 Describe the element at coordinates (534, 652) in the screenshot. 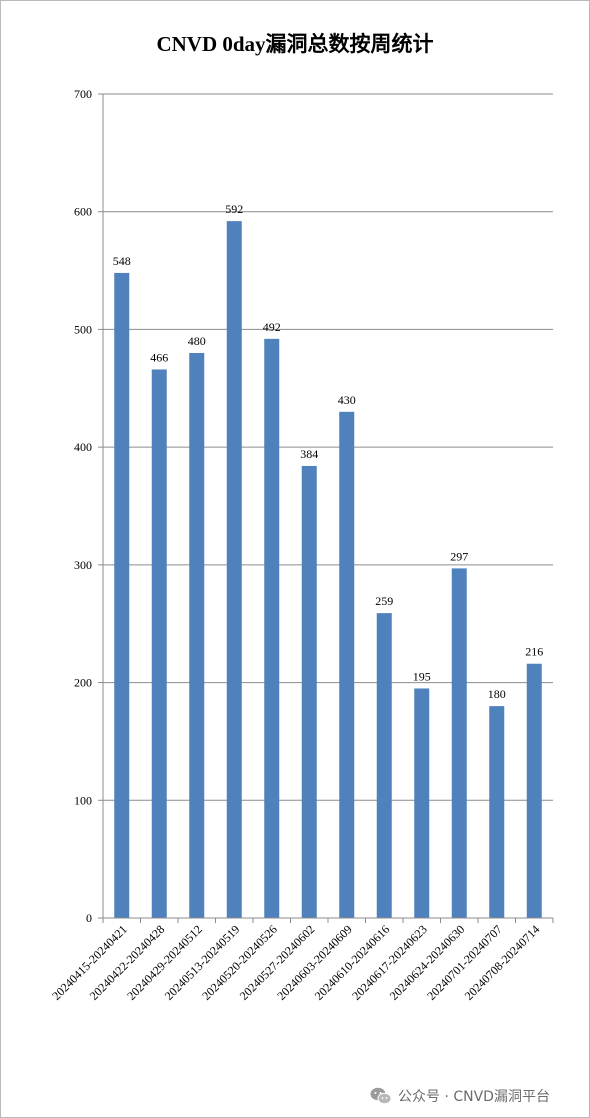

I see `data-label: 216` at that location.